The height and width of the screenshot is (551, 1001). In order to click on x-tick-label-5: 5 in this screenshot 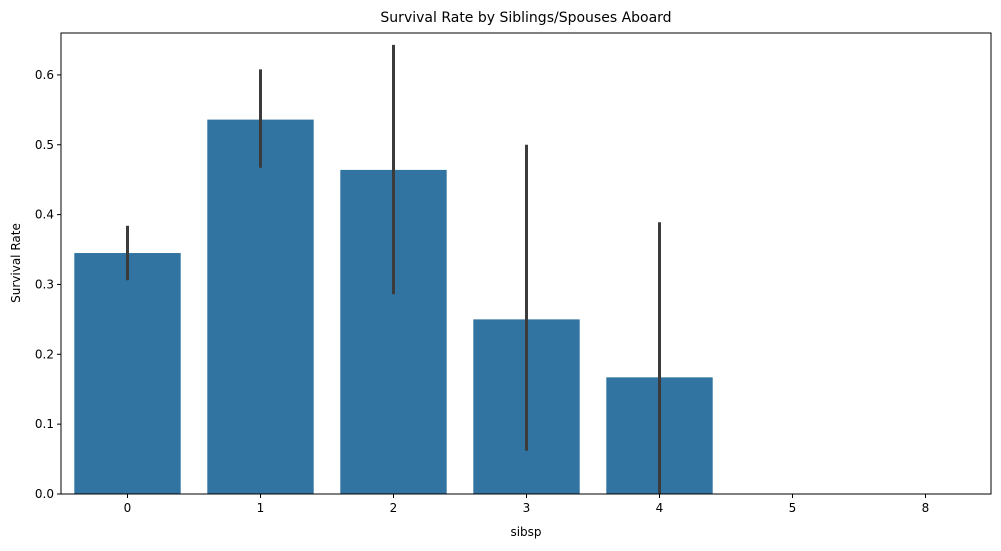, I will do `click(793, 508)`.